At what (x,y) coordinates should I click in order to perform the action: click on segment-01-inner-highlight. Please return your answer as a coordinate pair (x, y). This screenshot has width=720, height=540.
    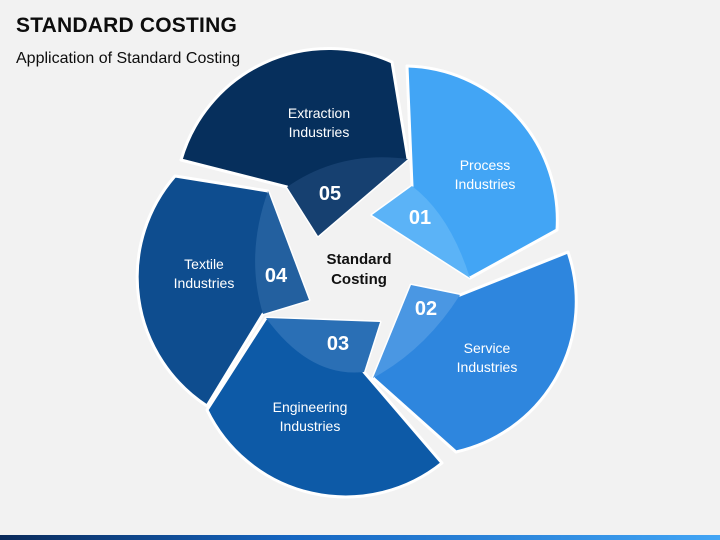
    Looking at the image, I should click on (421, 232).